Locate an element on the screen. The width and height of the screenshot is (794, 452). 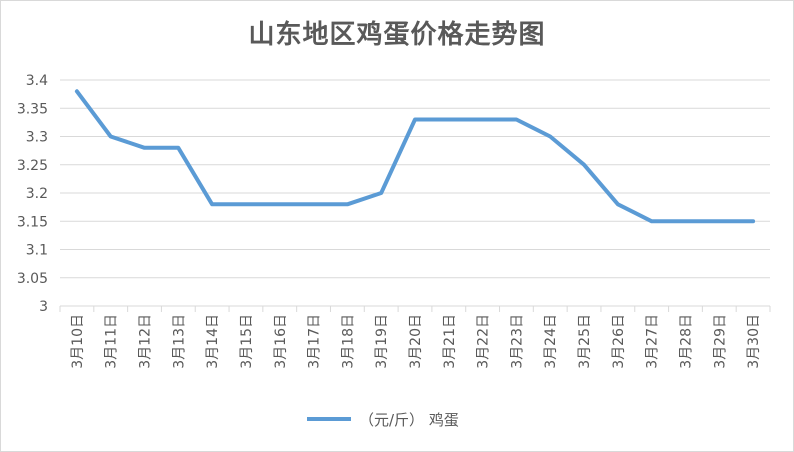
legend-label: （元/斤） 鸡蛋 is located at coordinates (409, 419).